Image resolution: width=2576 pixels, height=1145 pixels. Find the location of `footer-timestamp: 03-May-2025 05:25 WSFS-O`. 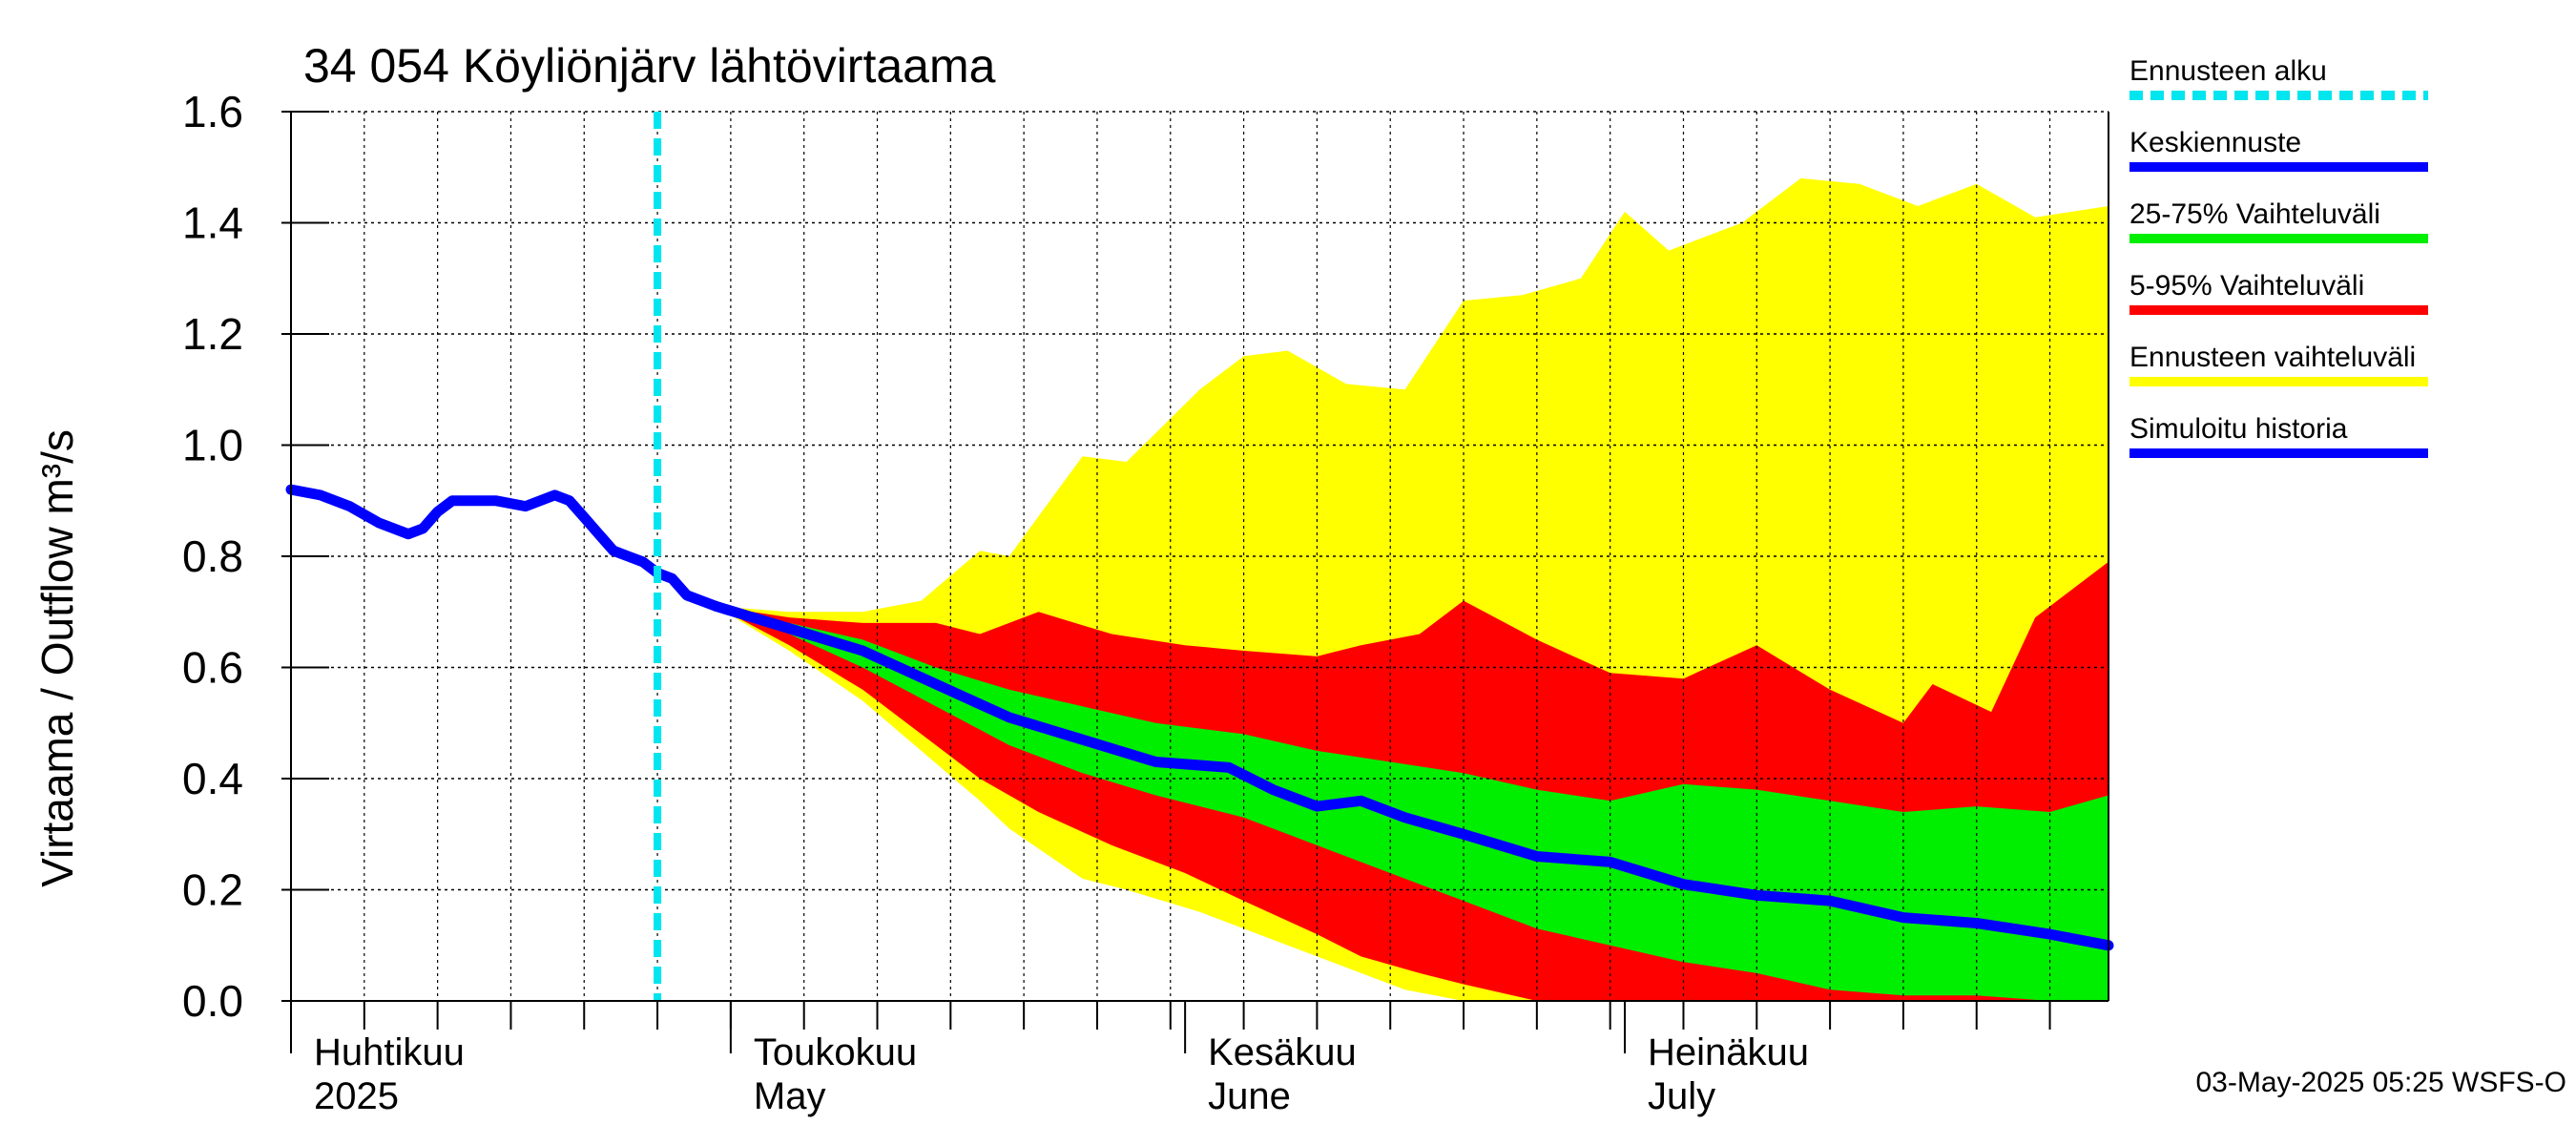

footer-timestamp: 03-May-2025 05:25 WSFS-O is located at coordinates (2381, 1082).